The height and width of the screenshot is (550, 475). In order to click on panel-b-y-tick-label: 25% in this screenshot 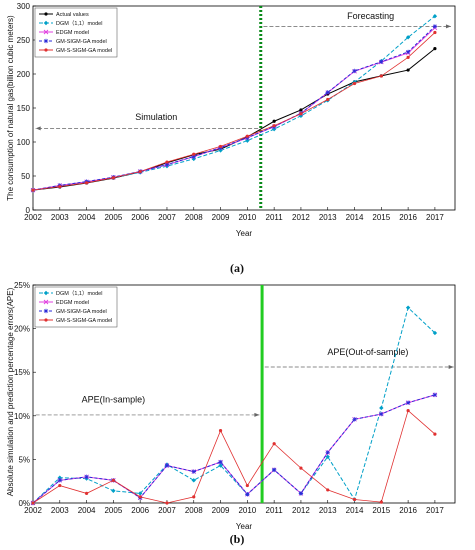, I will do `click(22, 285)`.